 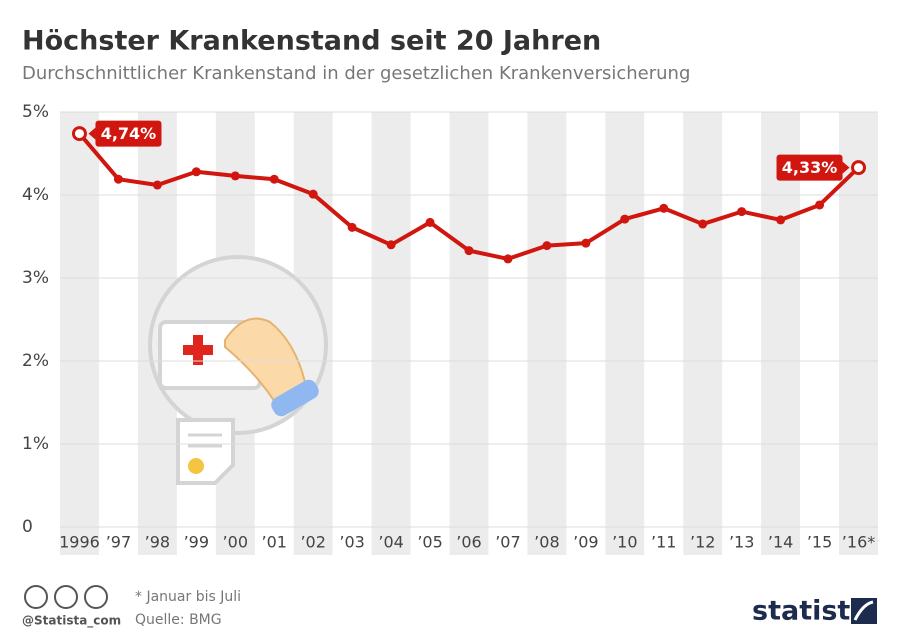 I want to click on x-tick-label: ’11, so click(x=663, y=542).